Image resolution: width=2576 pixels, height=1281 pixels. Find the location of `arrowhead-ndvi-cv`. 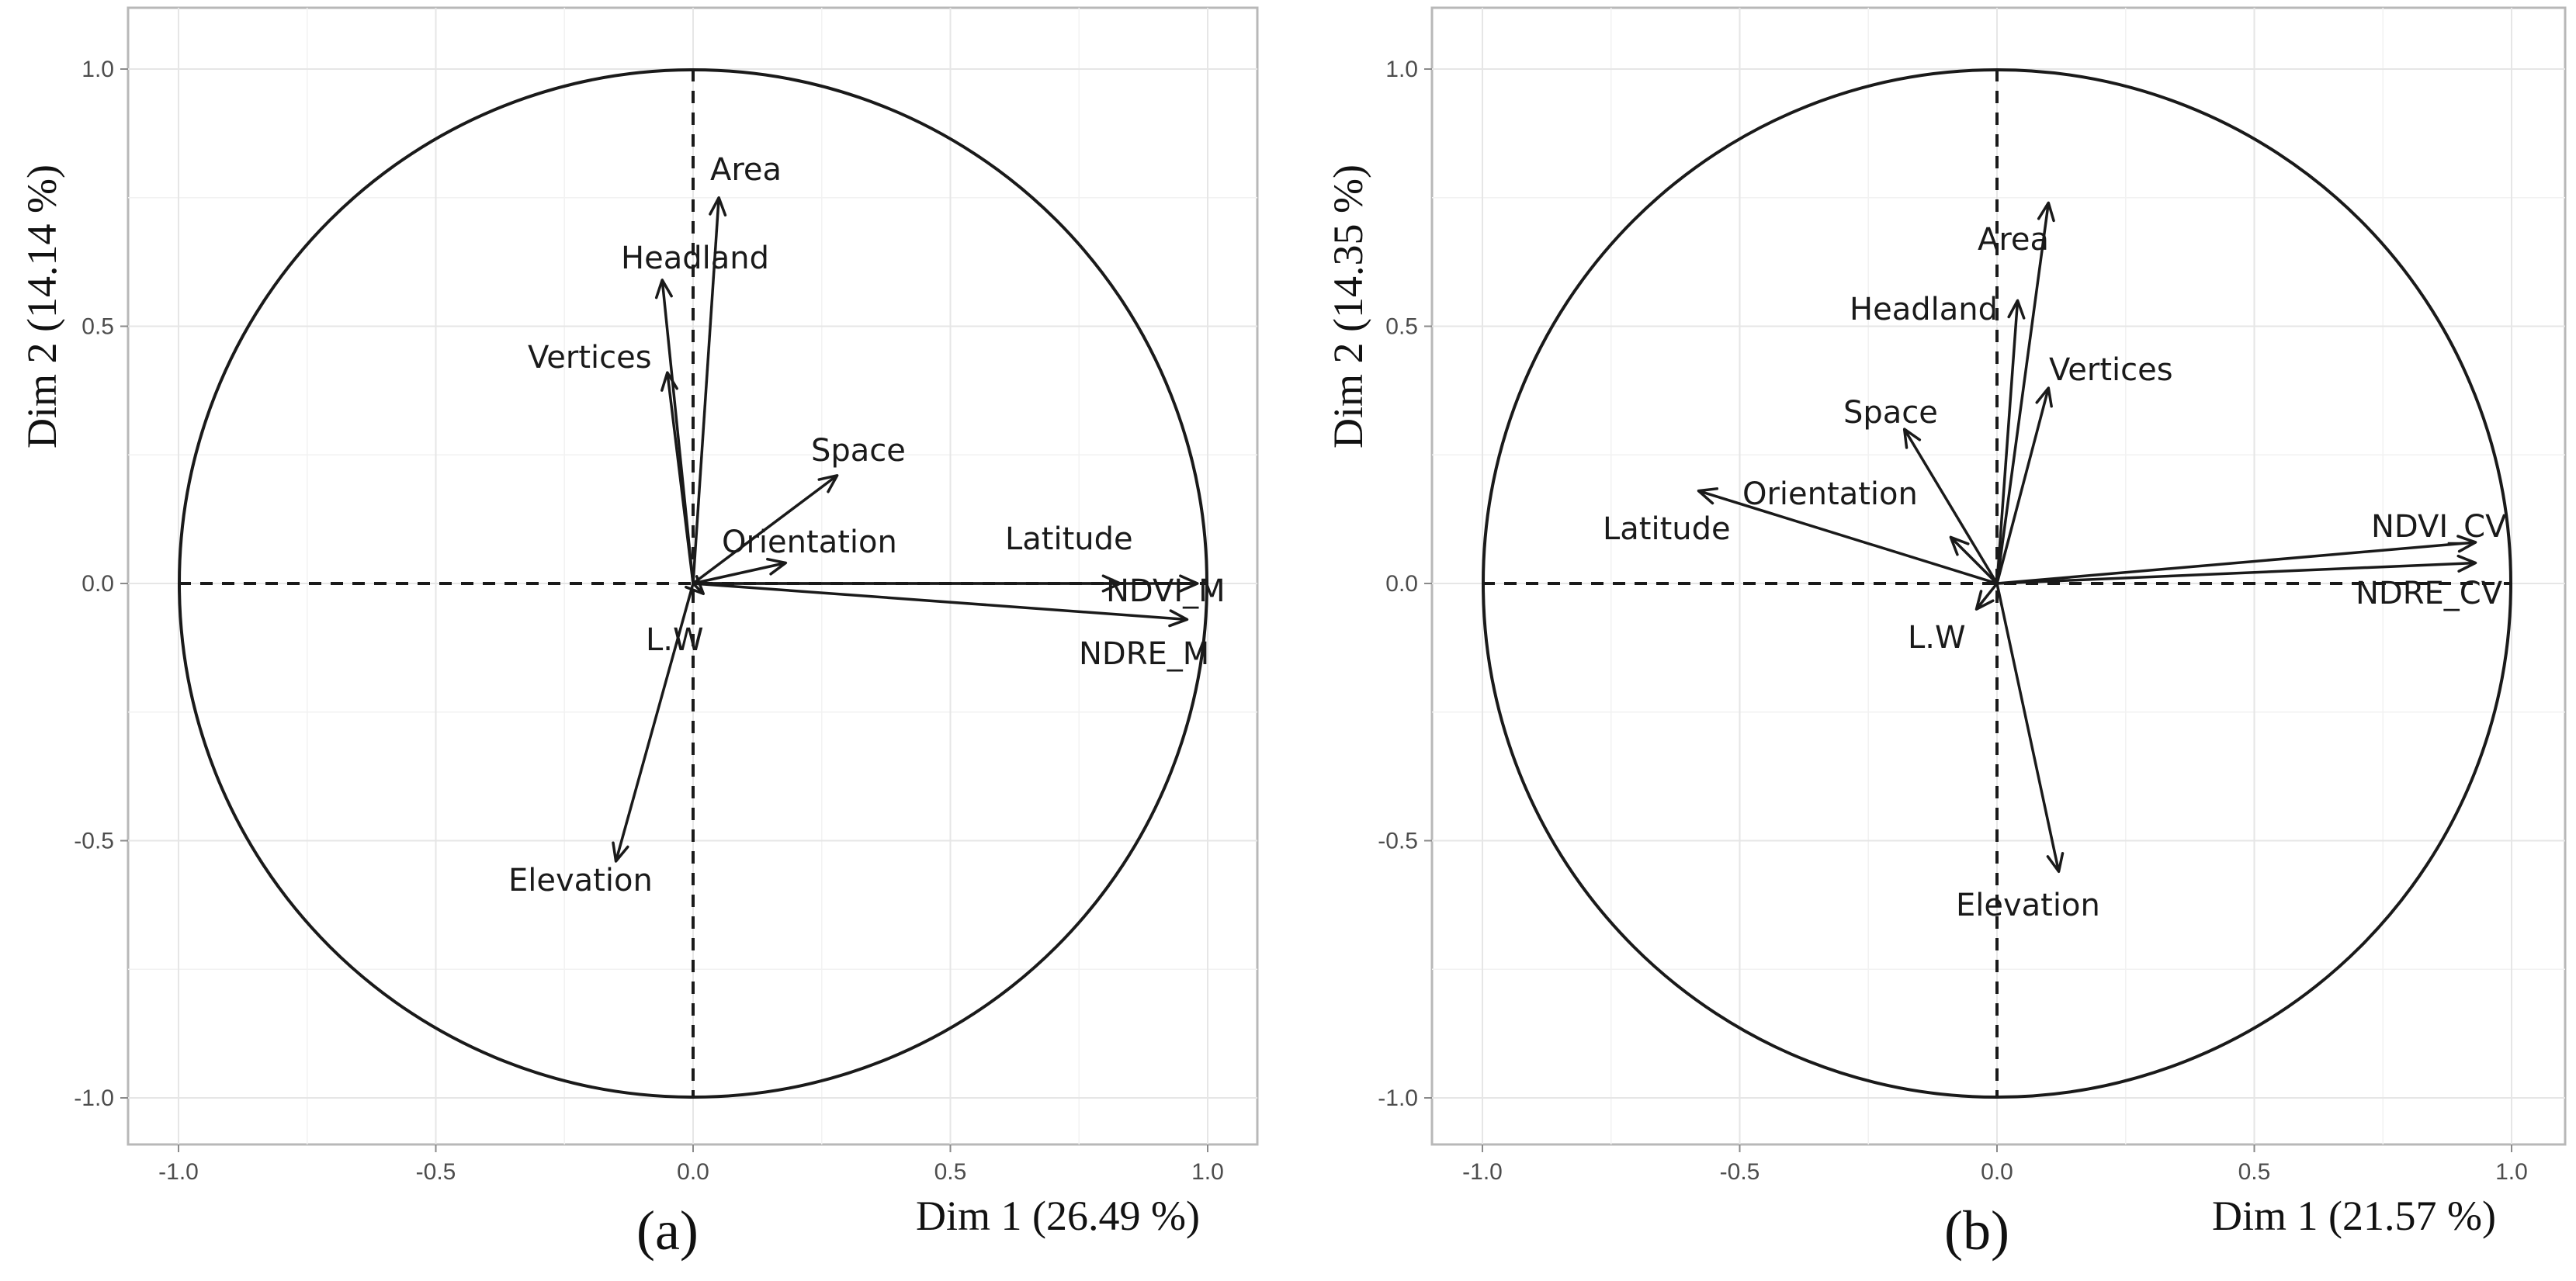

arrowhead-ndvi-cv is located at coordinates (2466, 544).